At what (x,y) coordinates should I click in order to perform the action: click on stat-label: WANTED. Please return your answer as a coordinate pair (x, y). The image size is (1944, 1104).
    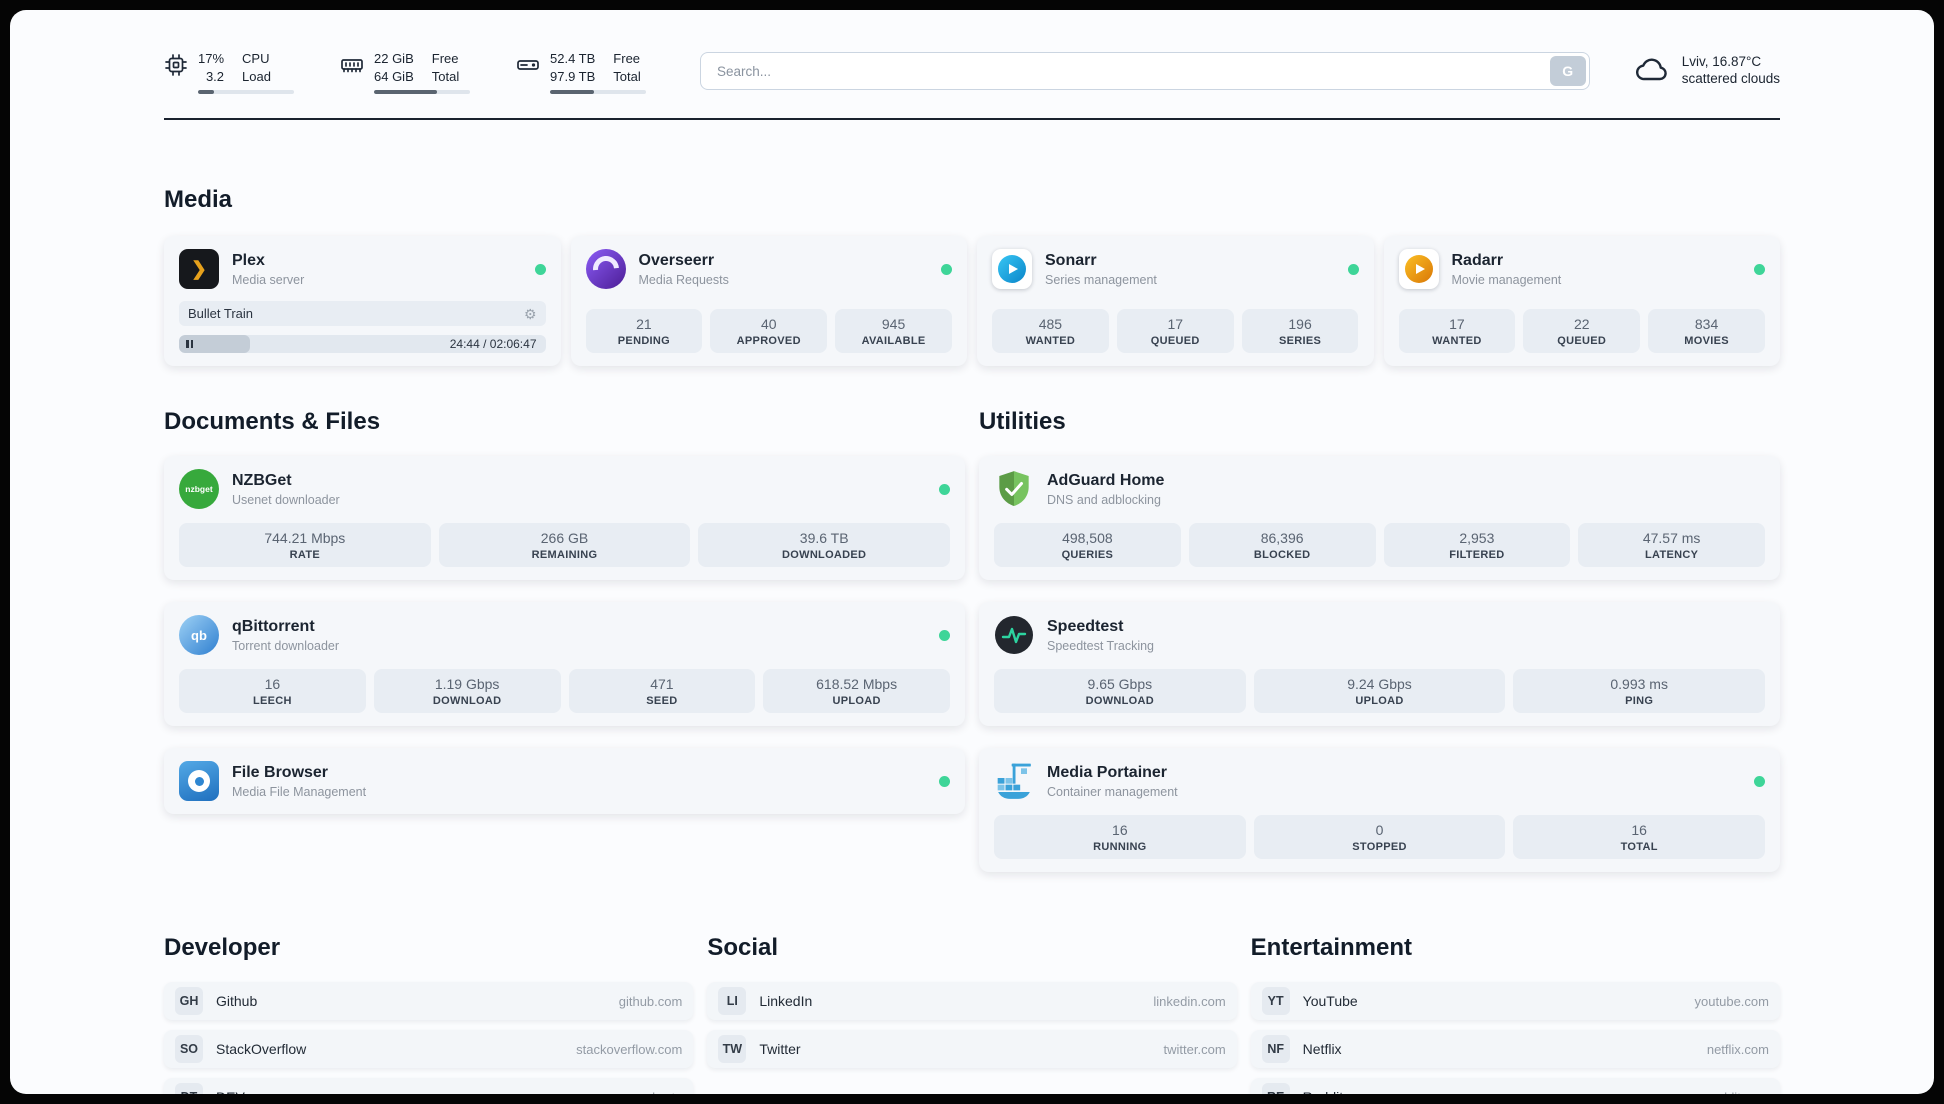
    Looking at the image, I should click on (1457, 340).